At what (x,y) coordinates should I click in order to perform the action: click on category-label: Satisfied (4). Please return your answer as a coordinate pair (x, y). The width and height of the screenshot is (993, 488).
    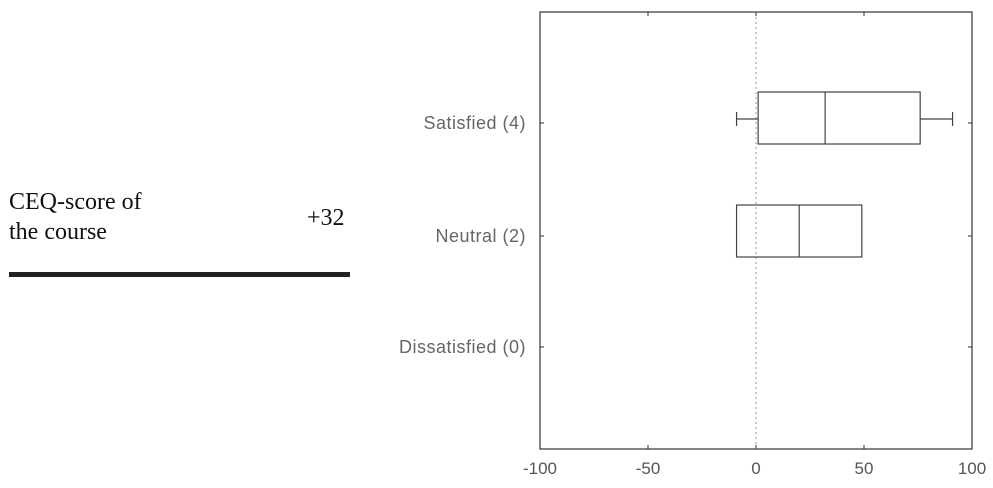
    Looking at the image, I should click on (474, 123).